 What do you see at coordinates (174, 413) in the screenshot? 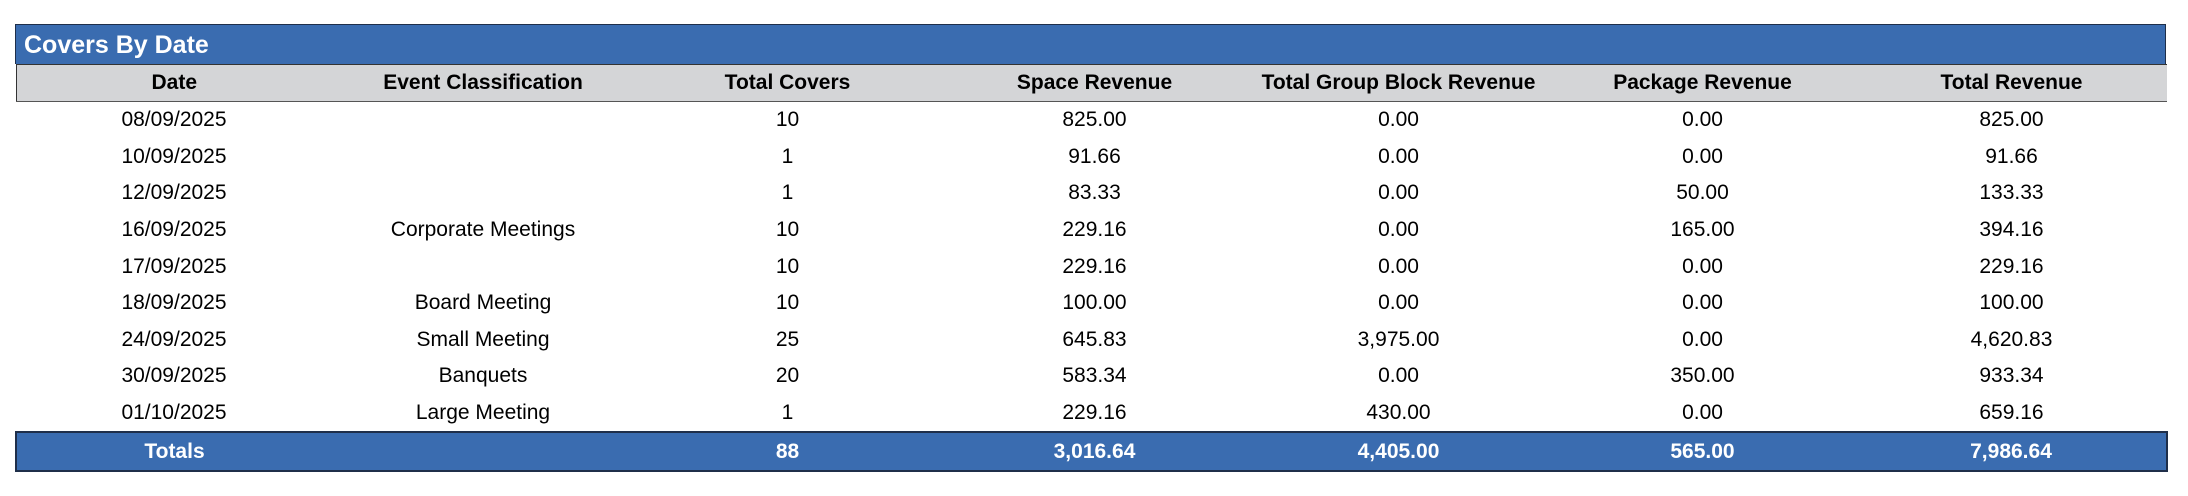
I see `cell-date: 01/10/2025` at bounding box center [174, 413].